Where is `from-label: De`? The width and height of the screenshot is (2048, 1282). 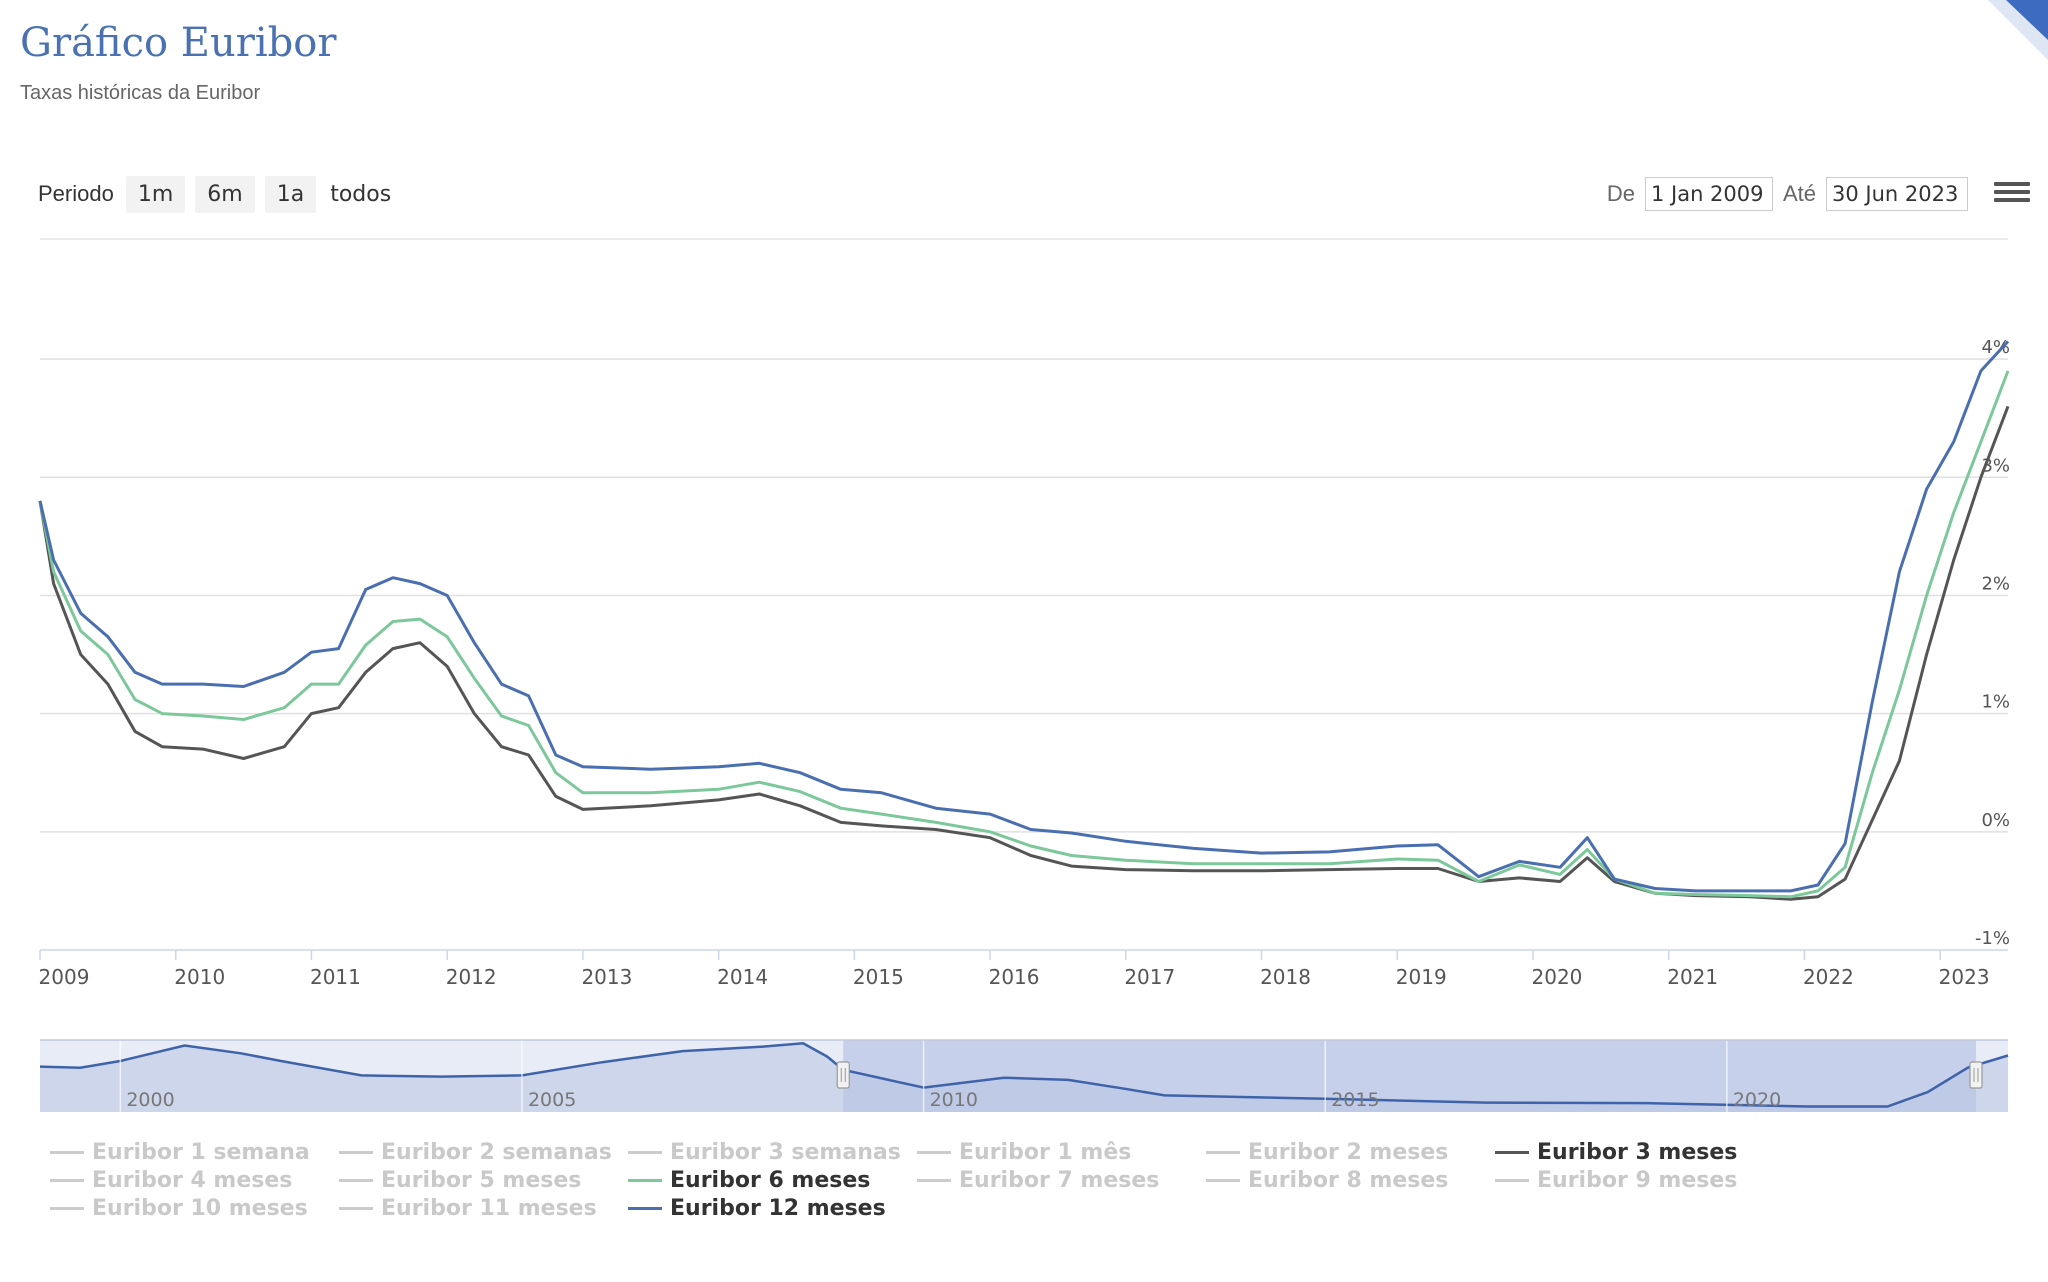
from-label: De is located at coordinates (1620, 193).